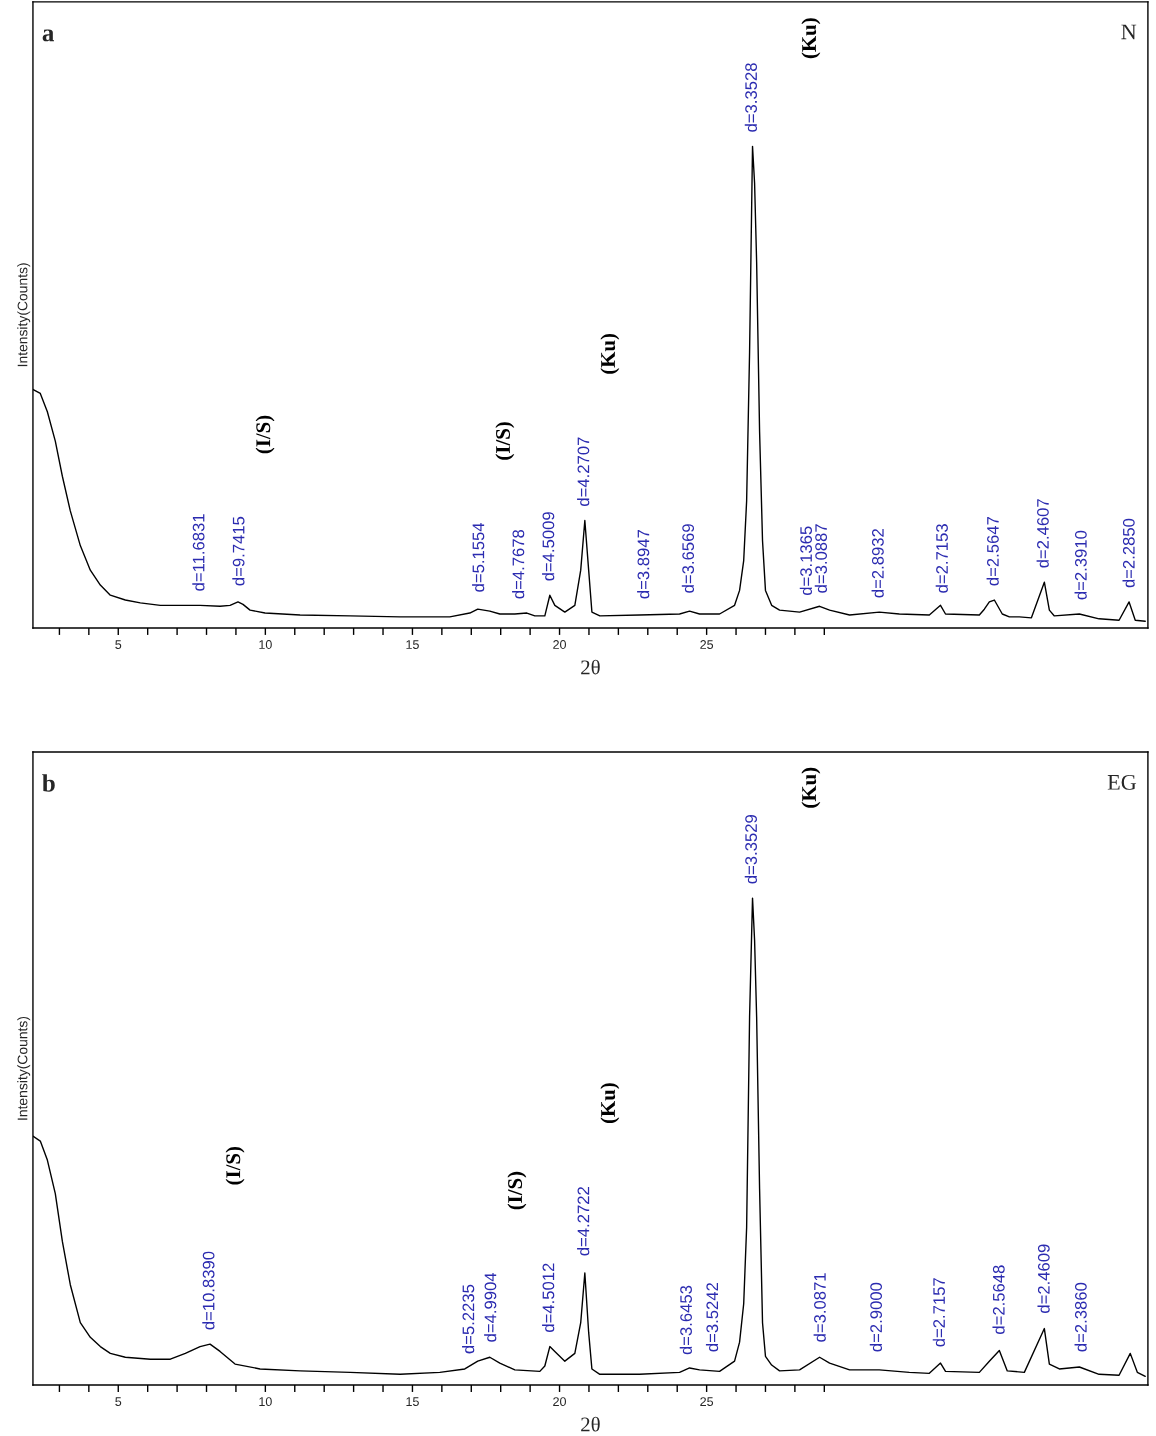  What do you see at coordinates (712, 1317) in the screenshot?
I see `annotation: d=3.5242` at bounding box center [712, 1317].